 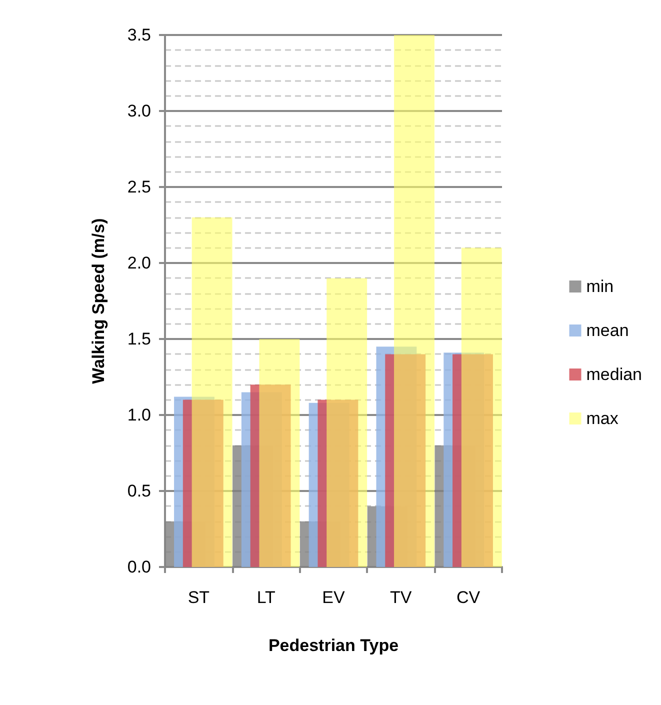 What do you see at coordinates (401, 597) in the screenshot?
I see `x-tick-label: TV` at bounding box center [401, 597].